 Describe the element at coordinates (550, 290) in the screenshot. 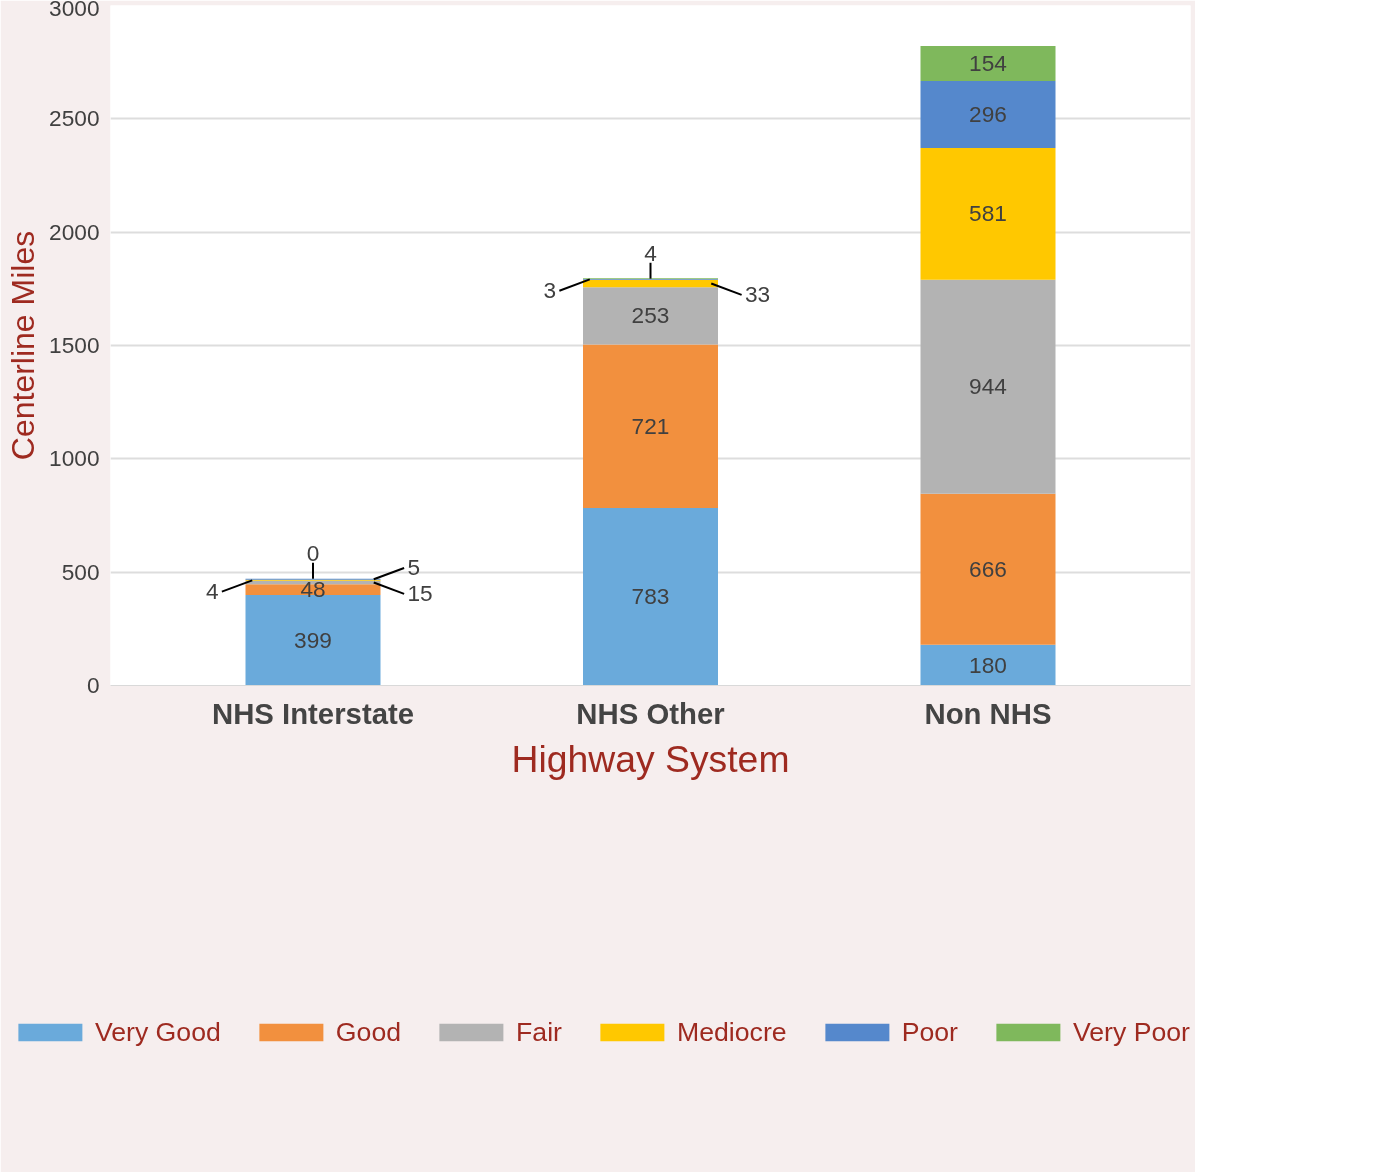

I see `data-label: 3` at that location.